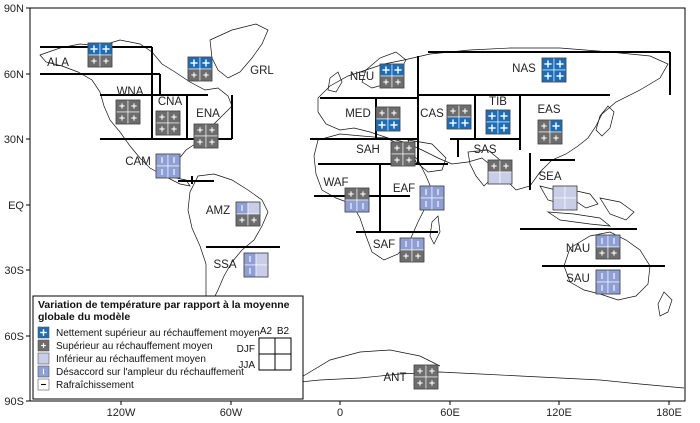  Describe the element at coordinates (121, 413) in the screenshot. I see `lon-label: 120W` at that location.